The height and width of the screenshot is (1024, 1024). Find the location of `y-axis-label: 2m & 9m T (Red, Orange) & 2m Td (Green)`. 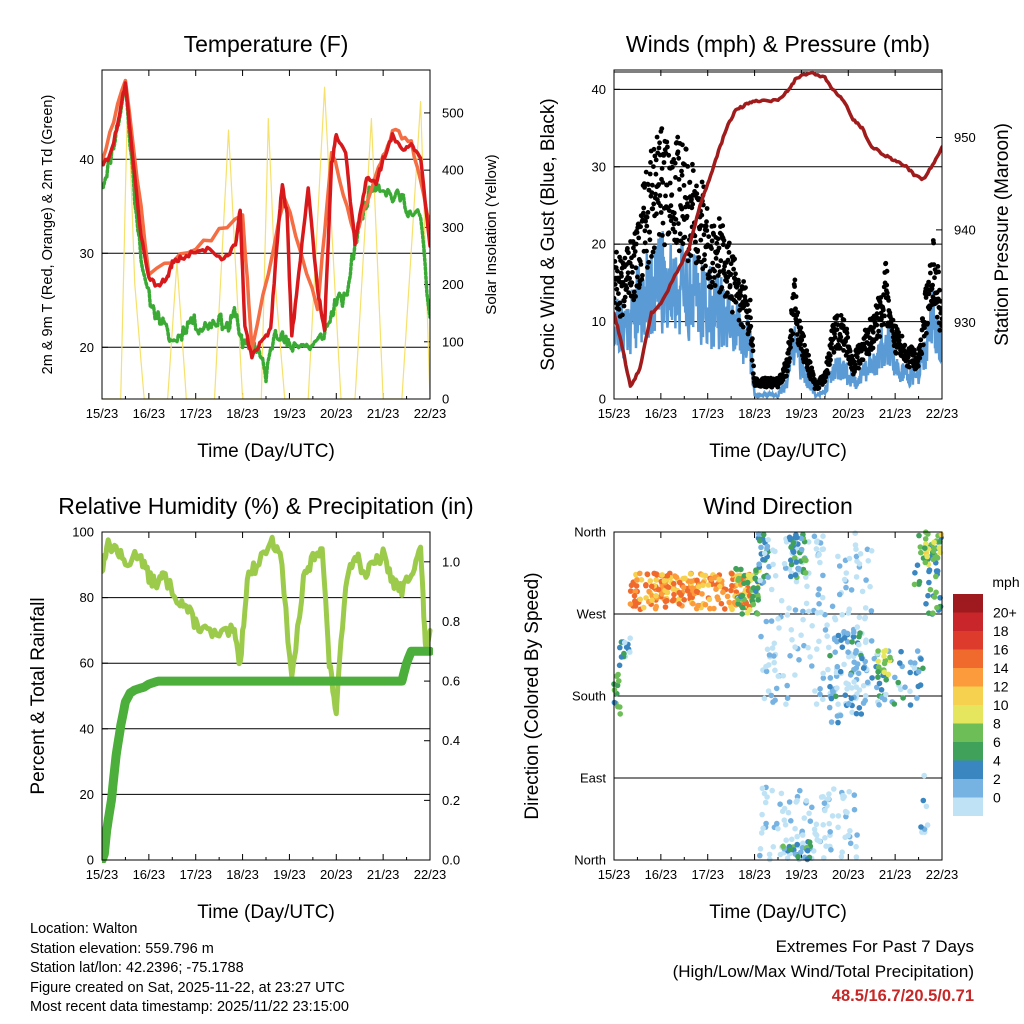

y-axis-label: 2m & 9m T (Red, Orange) & 2m Td (Green) is located at coordinates (48, 235).